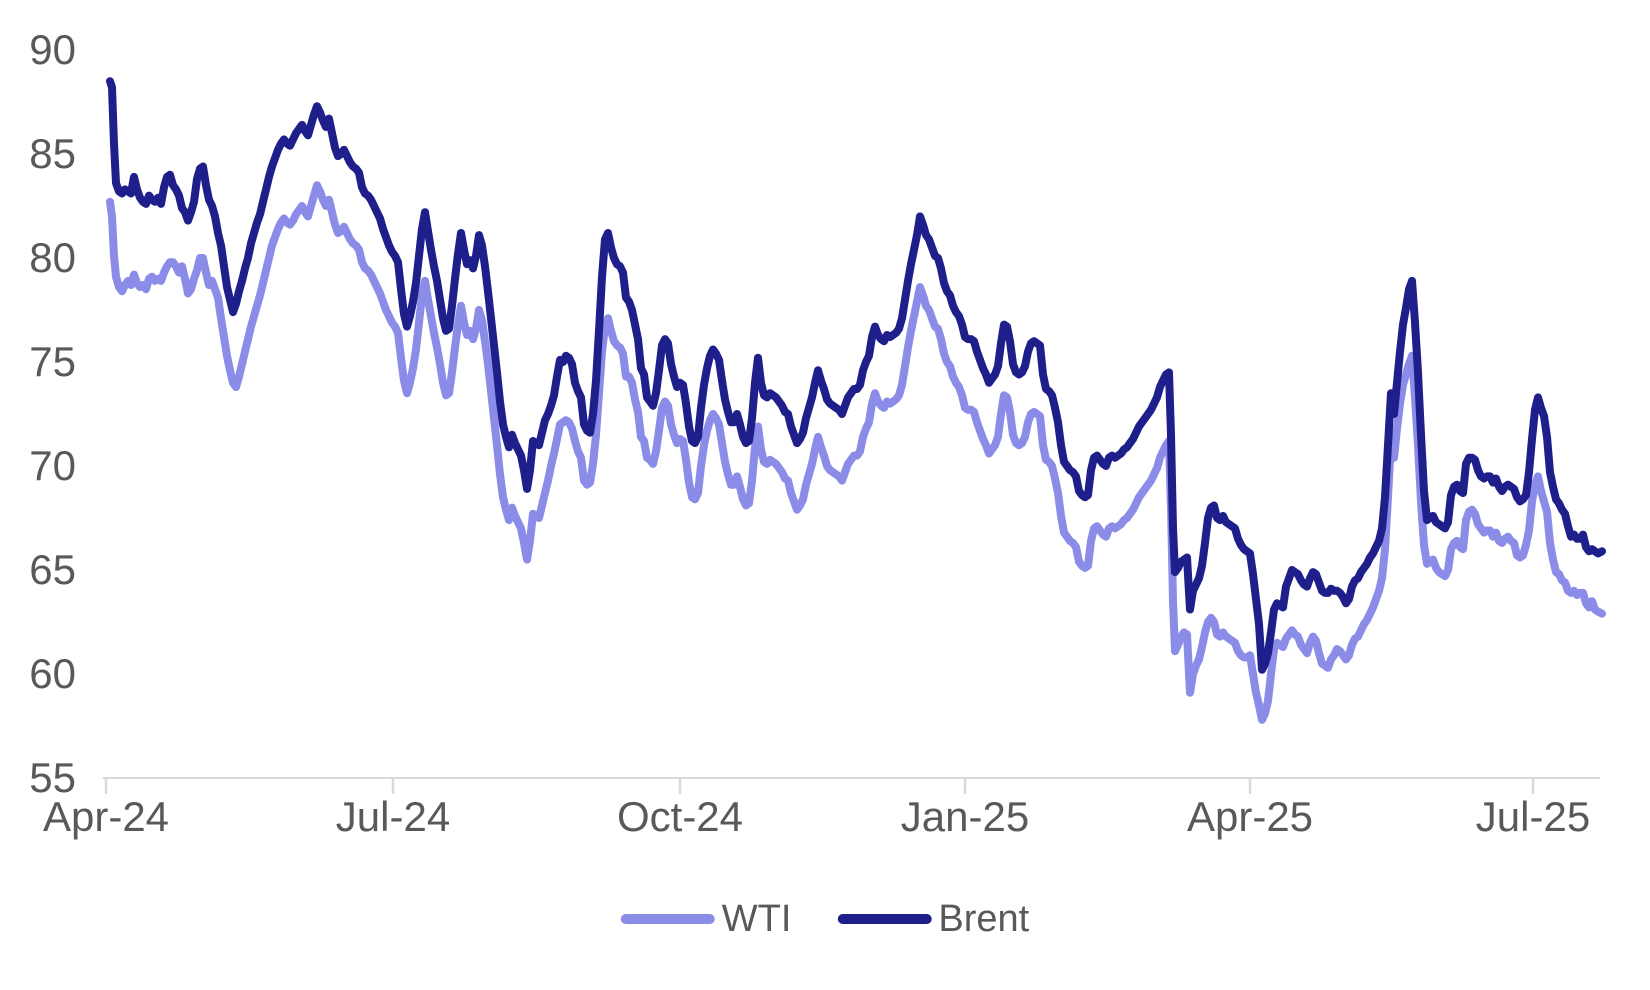 The image size is (1650, 990). Describe the element at coordinates (52, 465) in the screenshot. I see `y-tick-label: 70` at that location.